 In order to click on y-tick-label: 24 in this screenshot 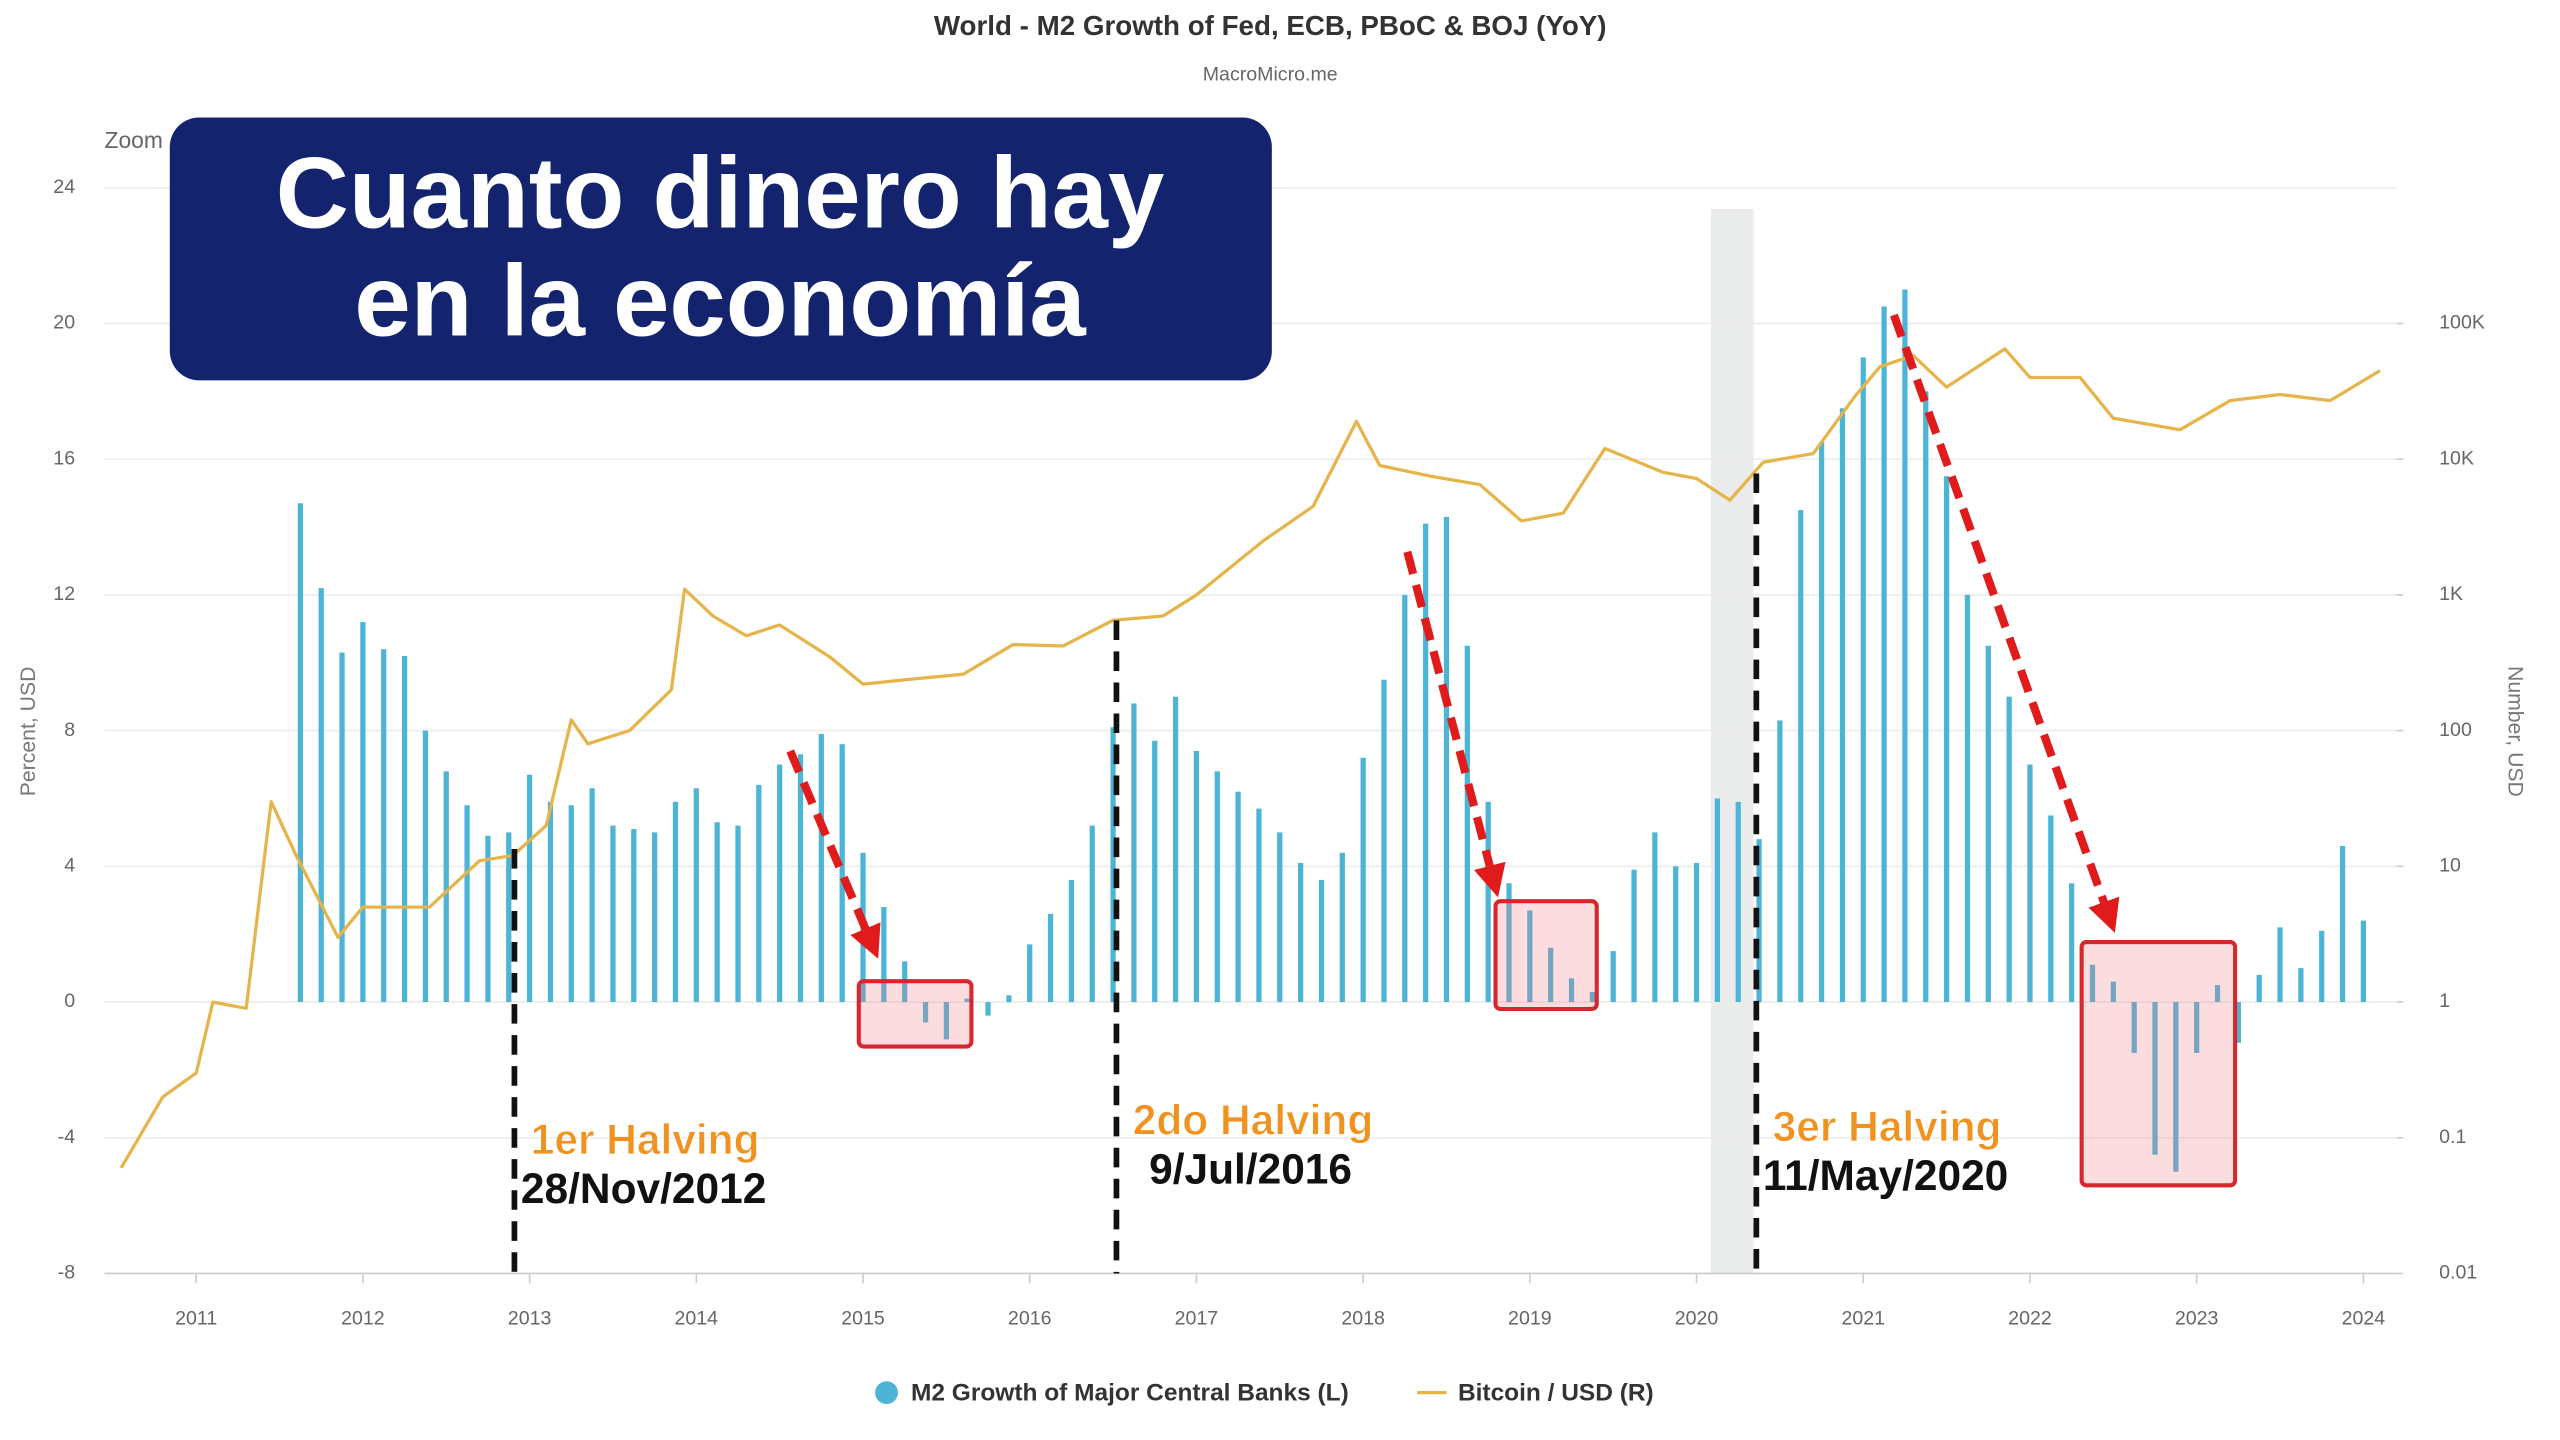, I will do `click(64, 187)`.